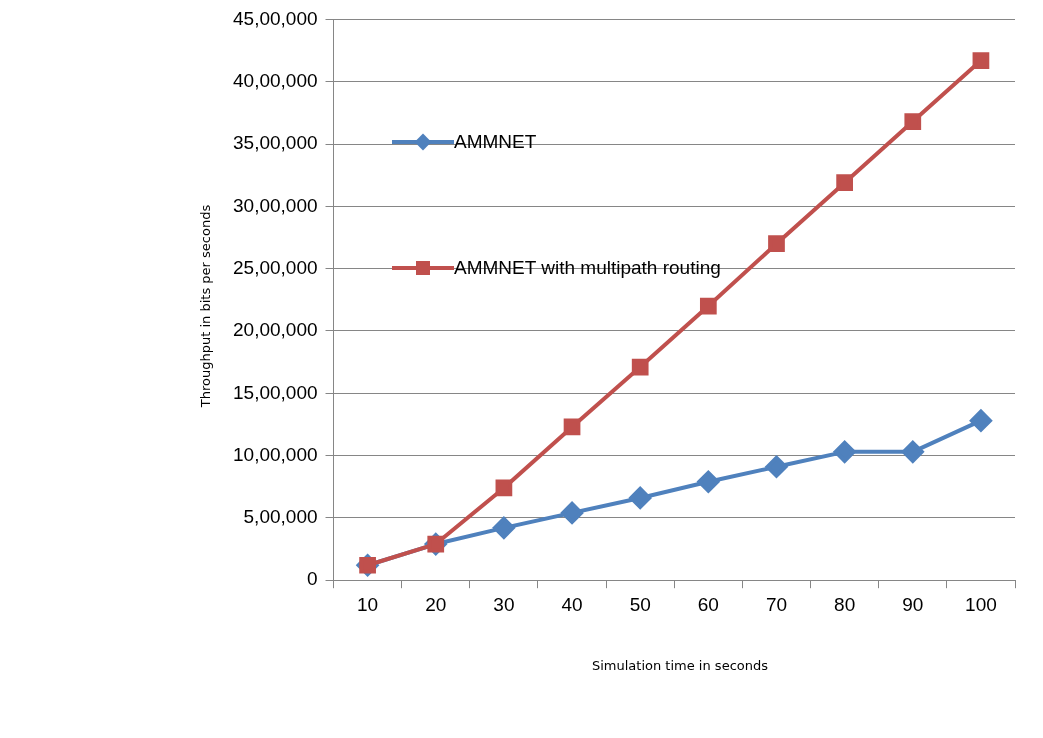 The height and width of the screenshot is (738, 1043). I want to click on y-tick-label: 35,00,000, so click(275, 143).